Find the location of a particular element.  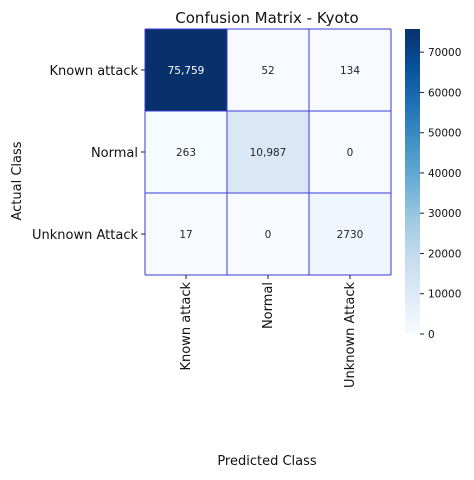

y-tick-label: Known attack is located at coordinates (93, 71).